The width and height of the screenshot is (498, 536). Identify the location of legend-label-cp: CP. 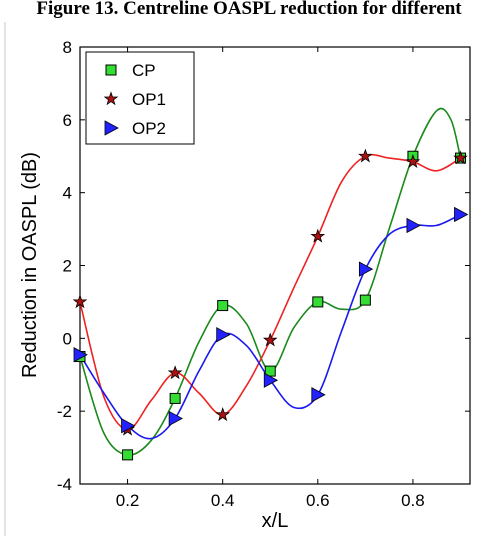
(144, 70).